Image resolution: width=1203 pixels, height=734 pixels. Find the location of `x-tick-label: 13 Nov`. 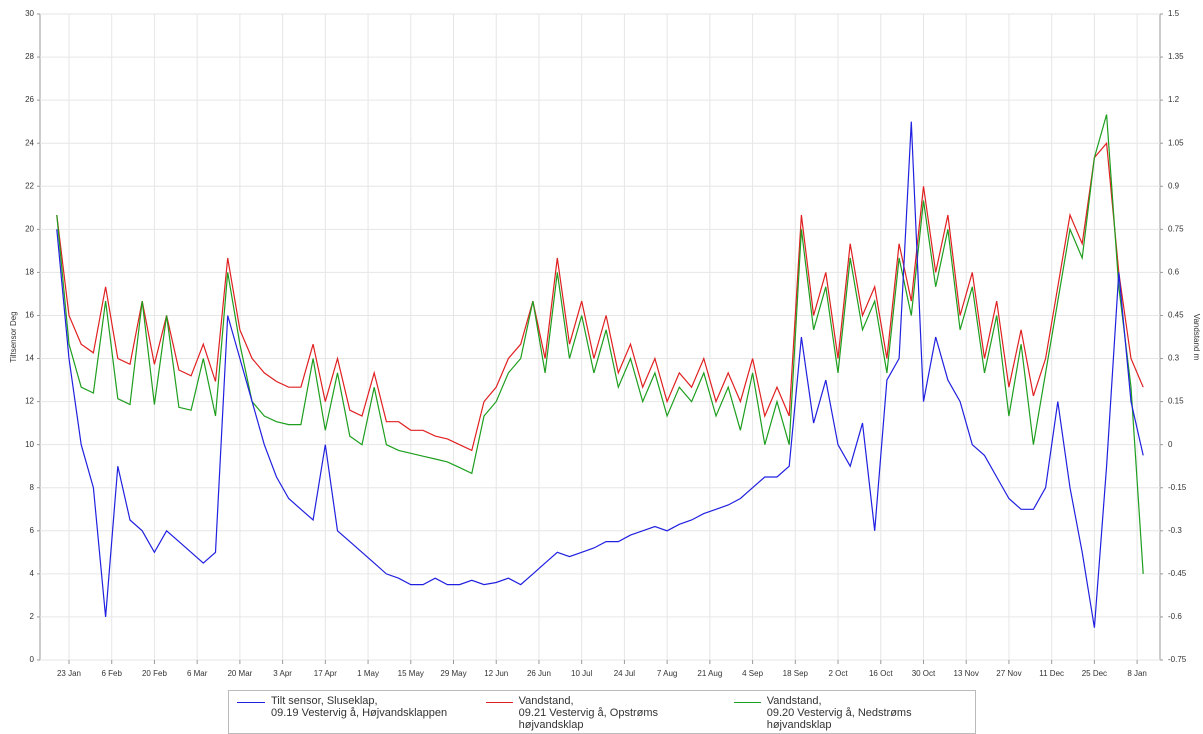

x-tick-label: 13 Nov is located at coordinates (966, 673).